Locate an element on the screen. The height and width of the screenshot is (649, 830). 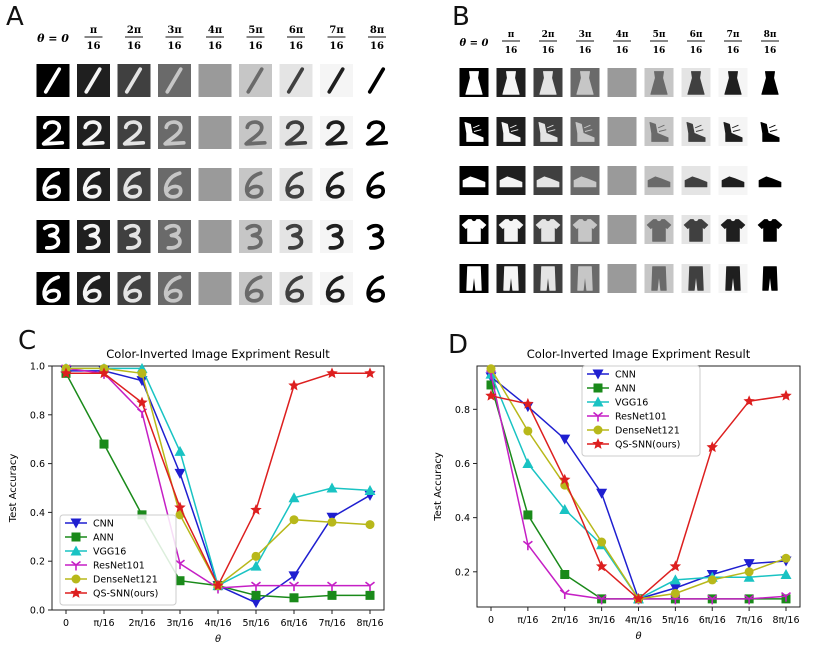
chart-c-y-tick-label: 0.6 is located at coordinates (37, 464).